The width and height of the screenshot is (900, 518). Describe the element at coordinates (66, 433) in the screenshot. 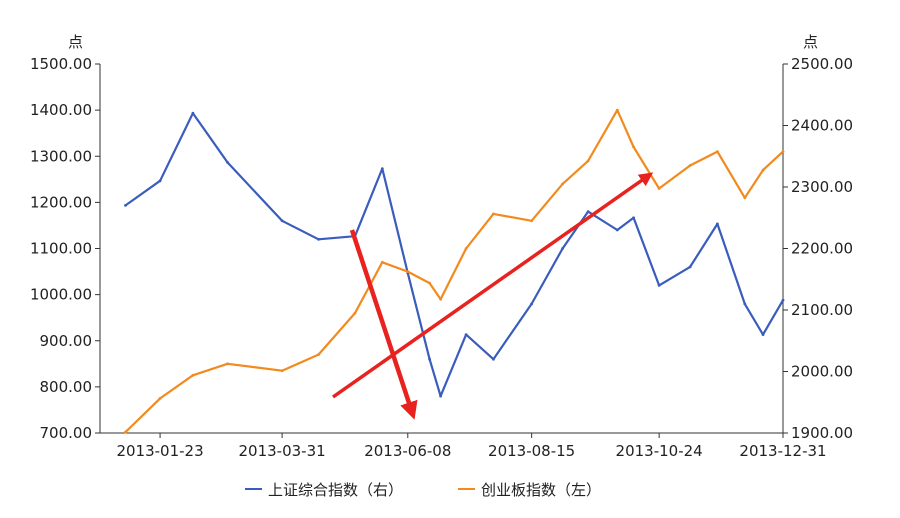

I see `left-tick-label: 700.00` at that location.